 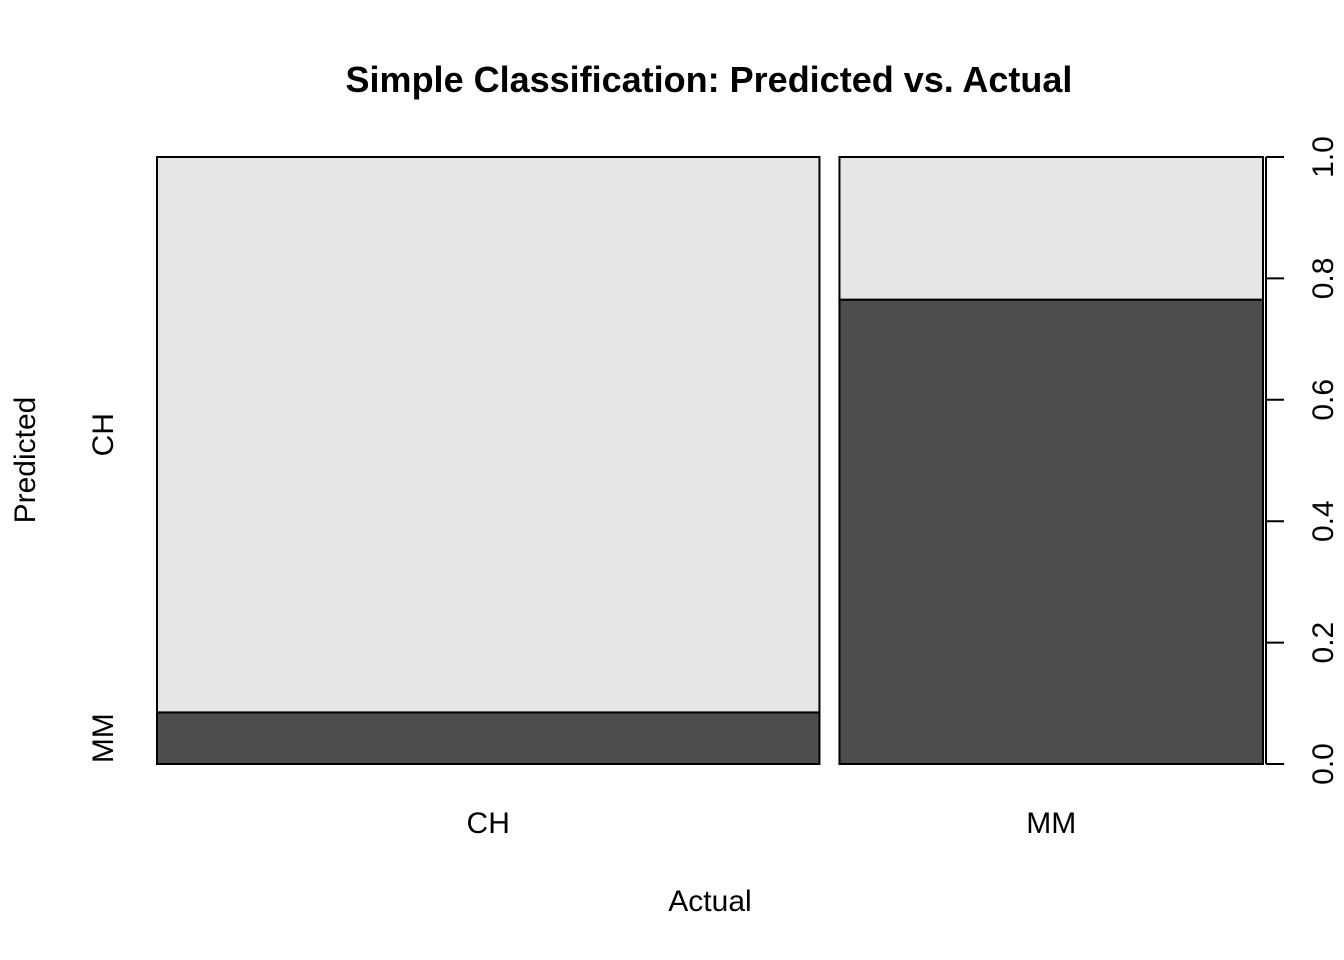 What do you see at coordinates (1323, 521) in the screenshot?
I see `right-axis-tick-label: 0.4` at bounding box center [1323, 521].